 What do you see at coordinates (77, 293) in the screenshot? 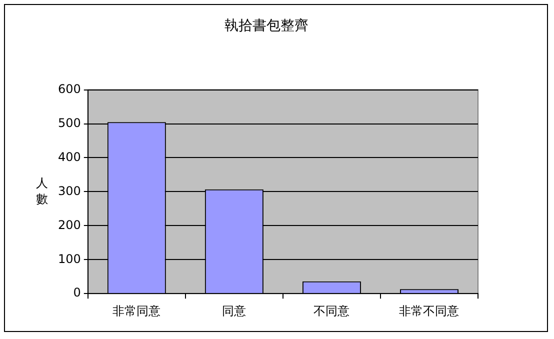
I see `y-tick-label: 0` at bounding box center [77, 293].